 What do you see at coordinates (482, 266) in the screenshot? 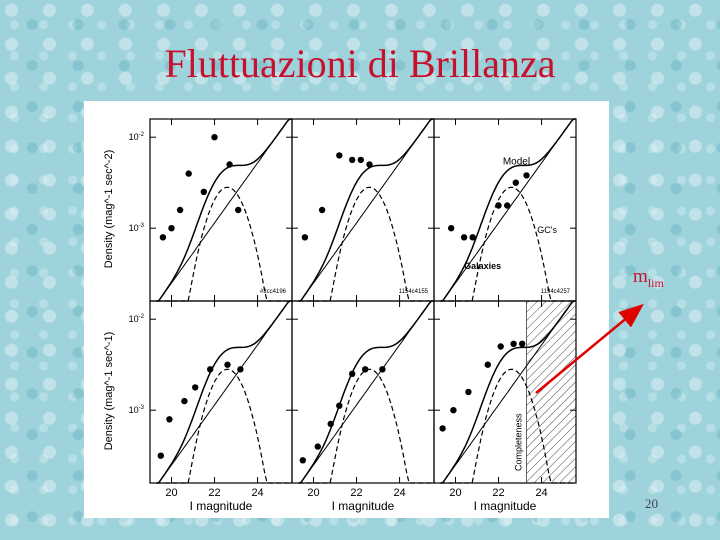
I see `annotation-galaxies: Galaxies` at bounding box center [482, 266].